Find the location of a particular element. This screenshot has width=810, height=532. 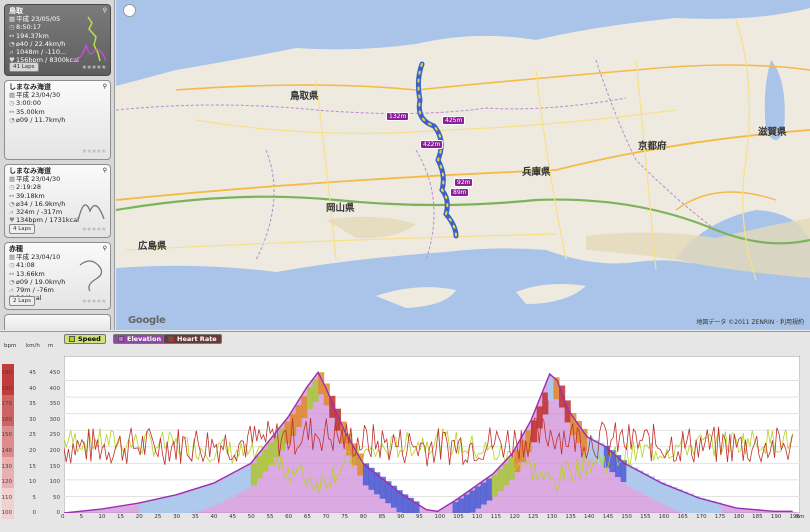

x-tick: 65 is located at coordinates (307, 517).